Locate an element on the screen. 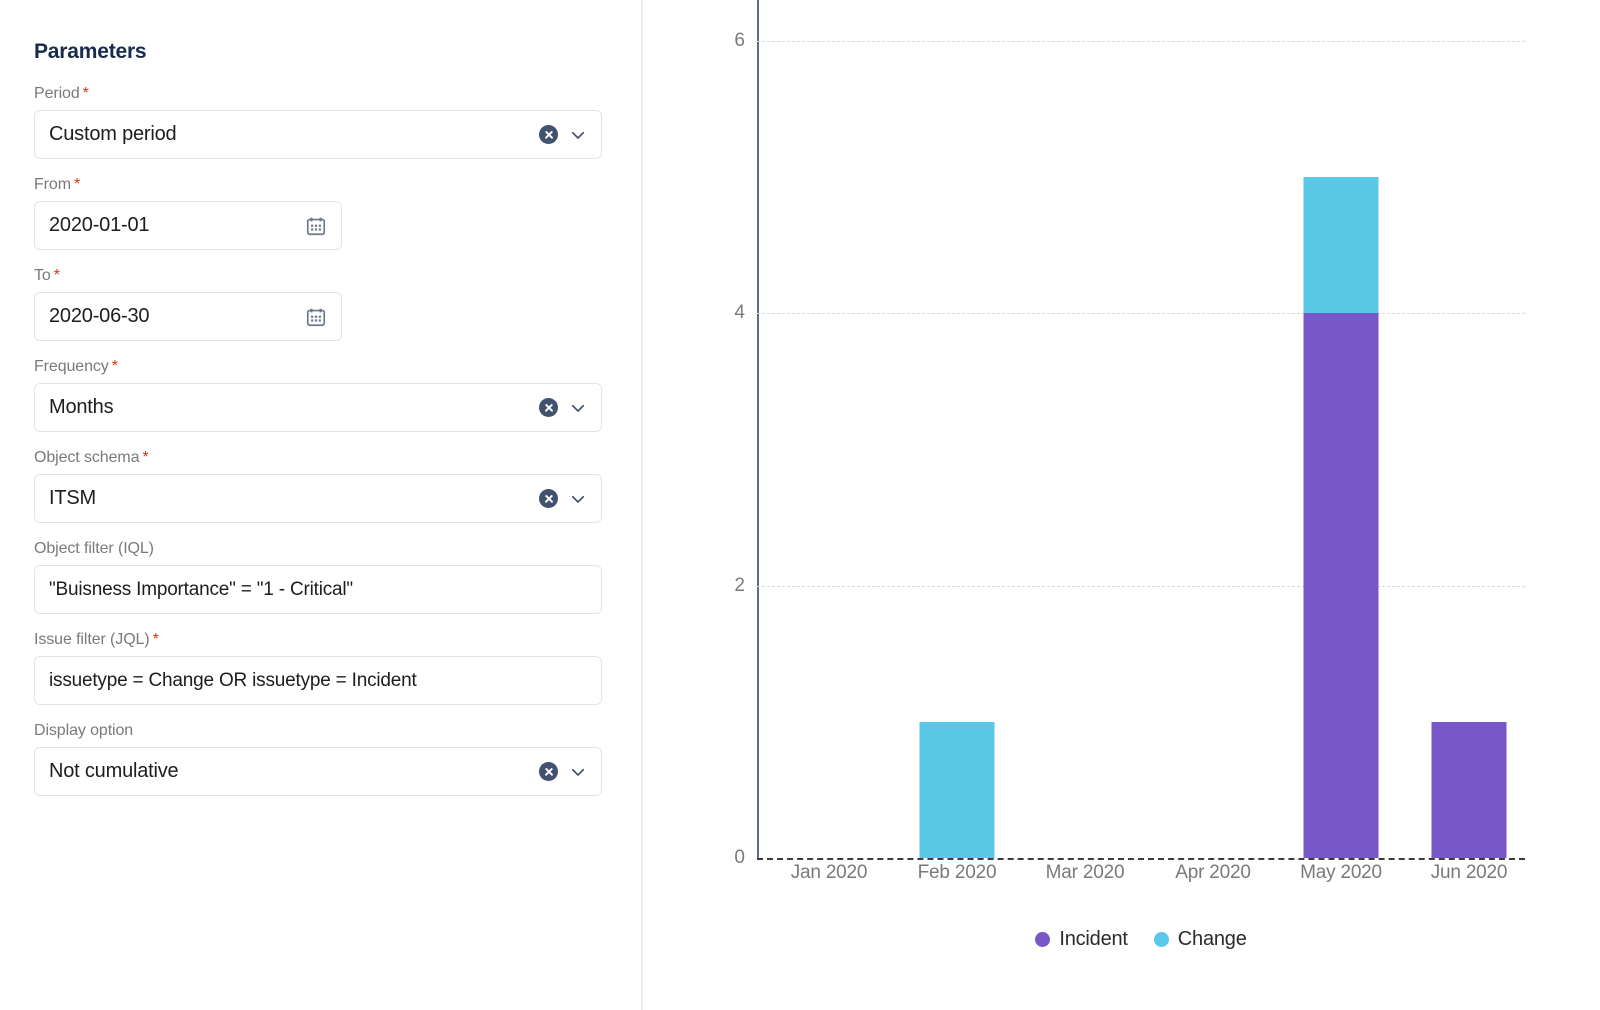  field-label-text: To is located at coordinates (42, 275).